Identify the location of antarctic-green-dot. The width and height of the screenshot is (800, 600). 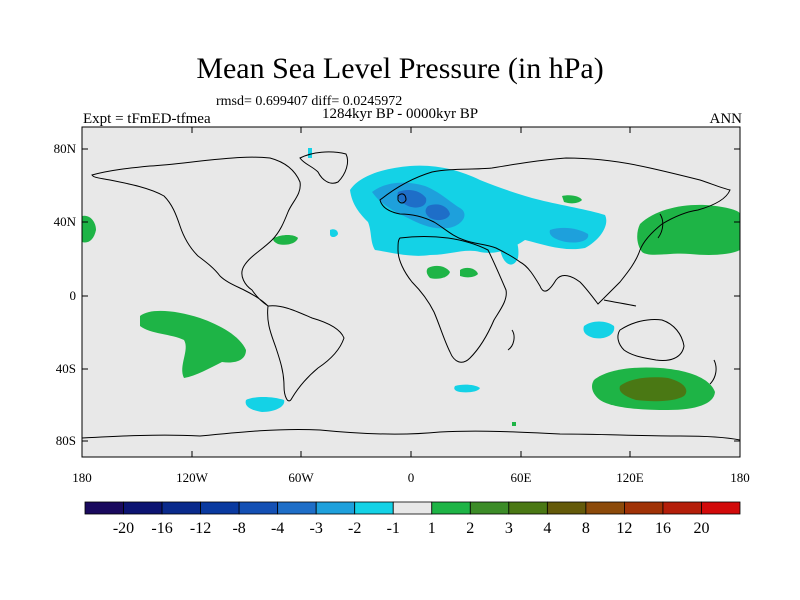
(514, 424).